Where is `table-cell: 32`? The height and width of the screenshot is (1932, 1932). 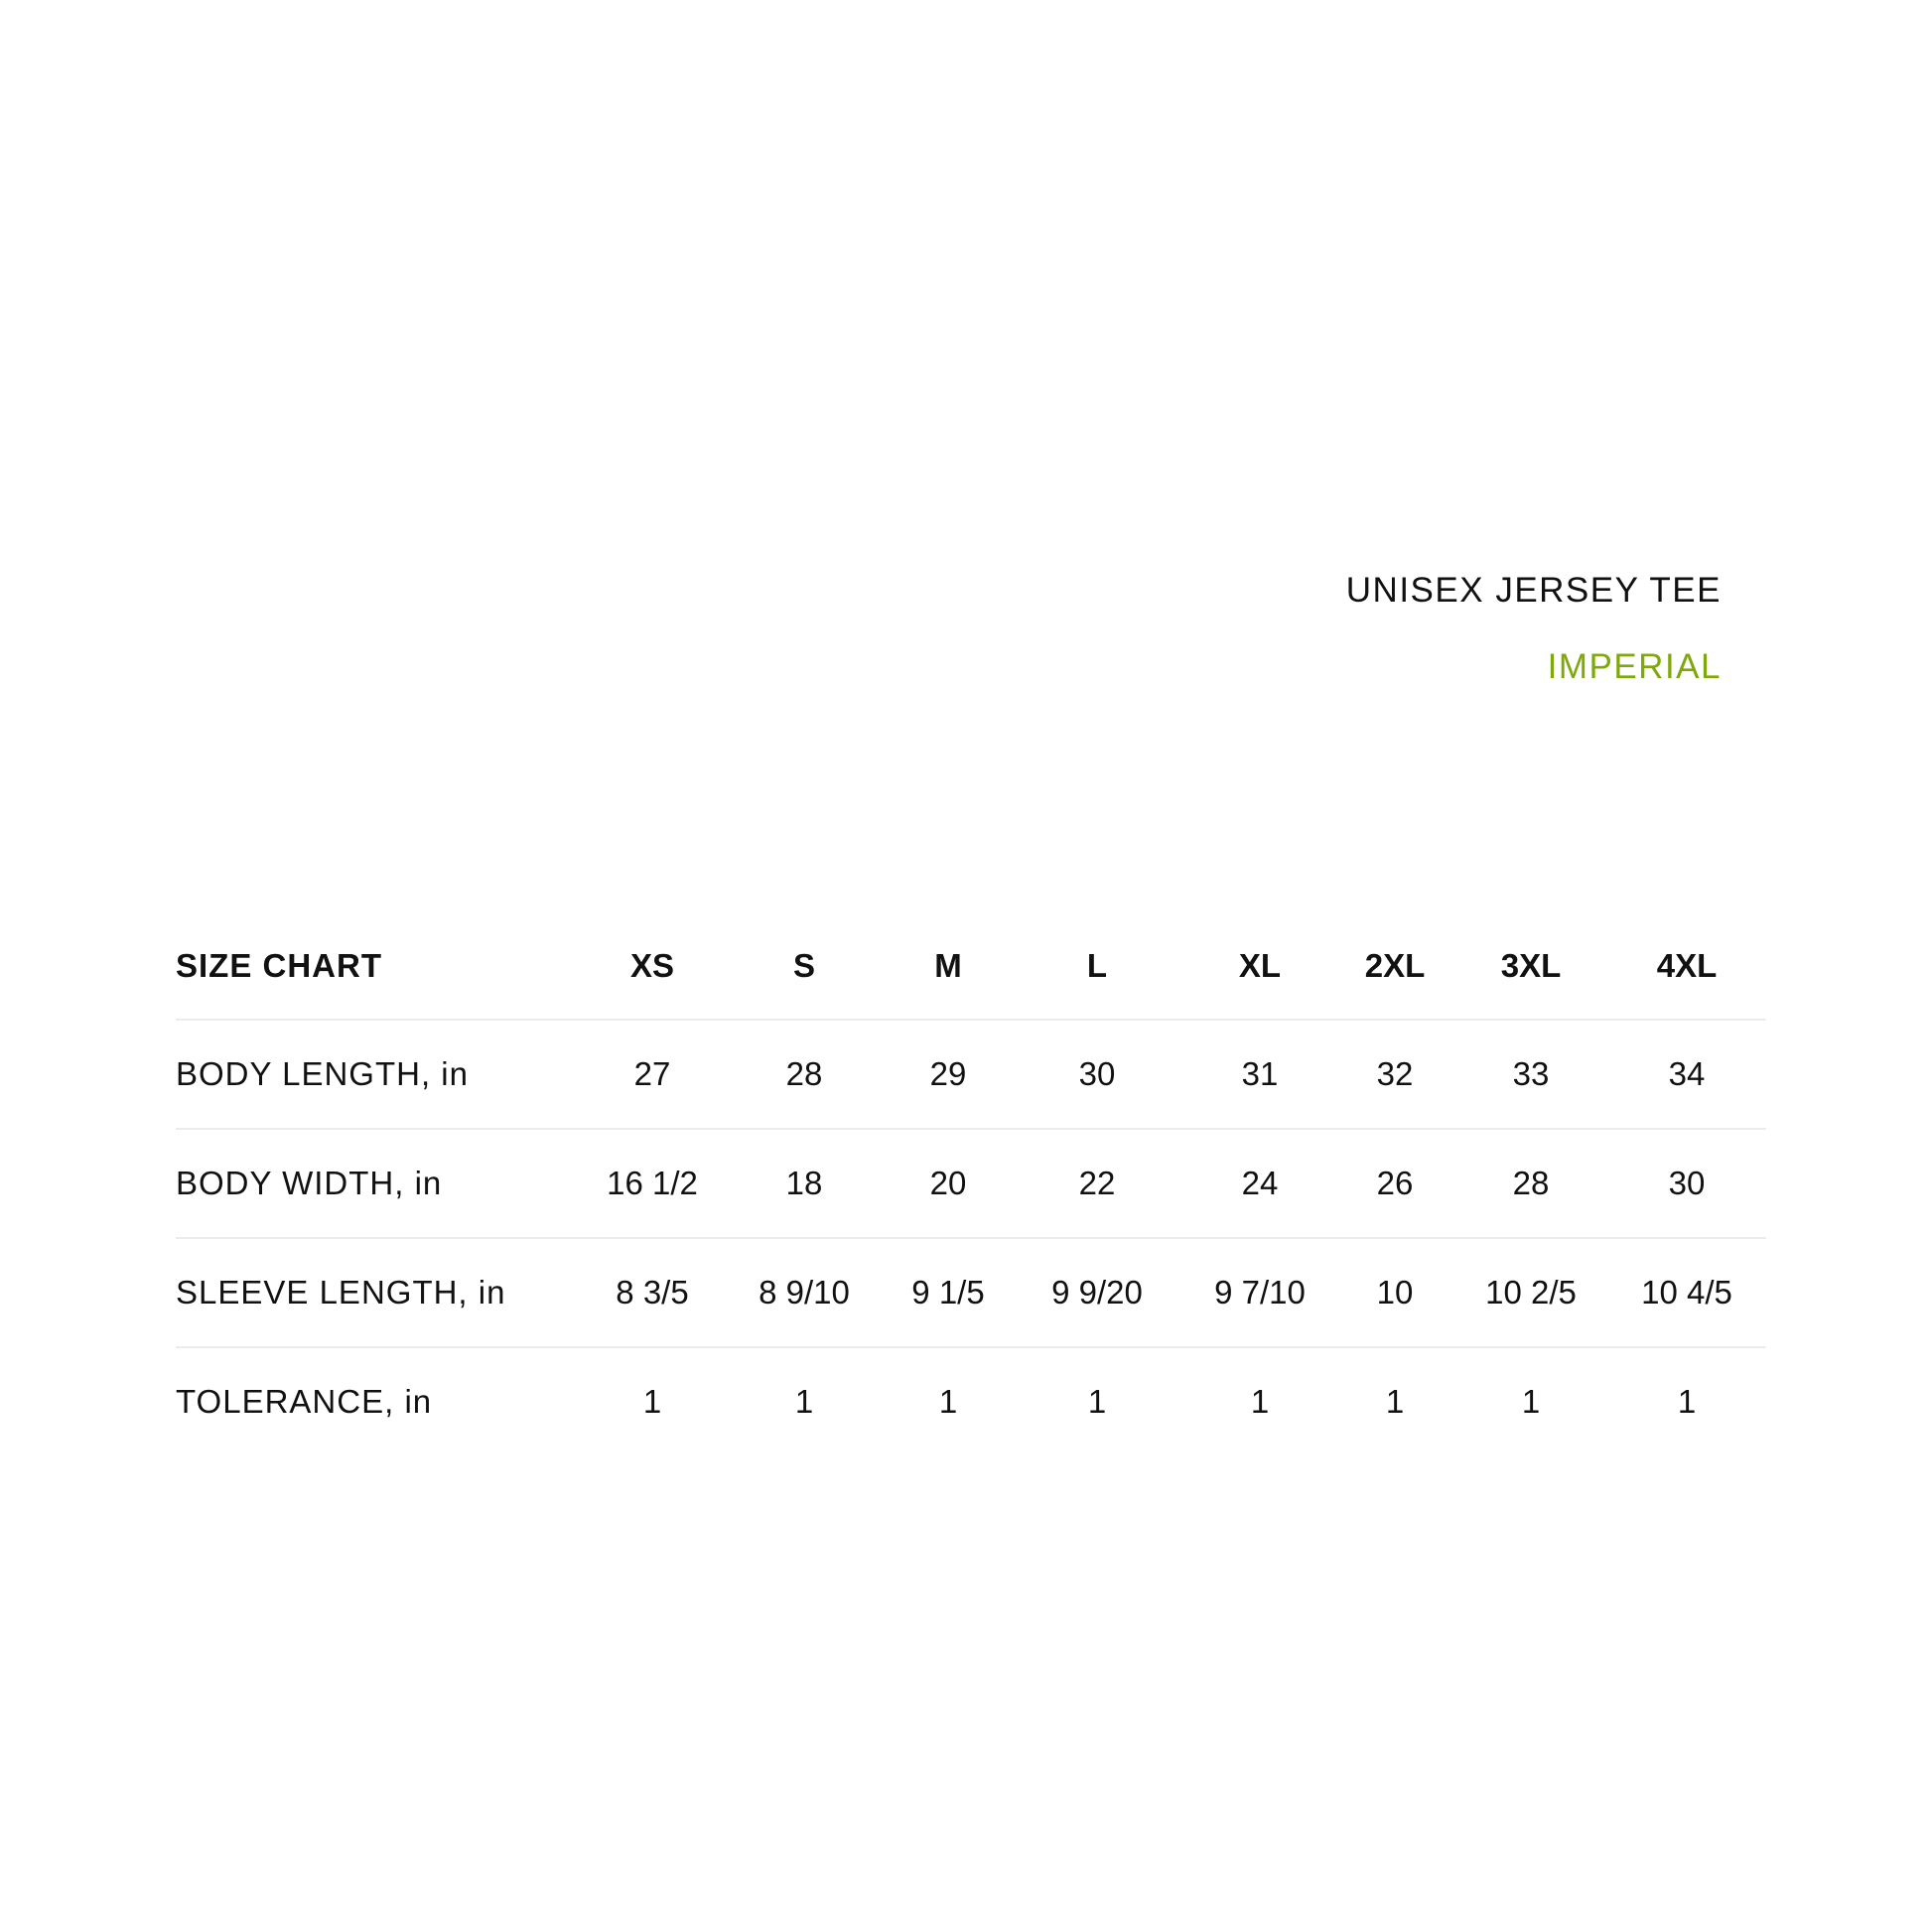
table-cell: 32 is located at coordinates (1395, 1074).